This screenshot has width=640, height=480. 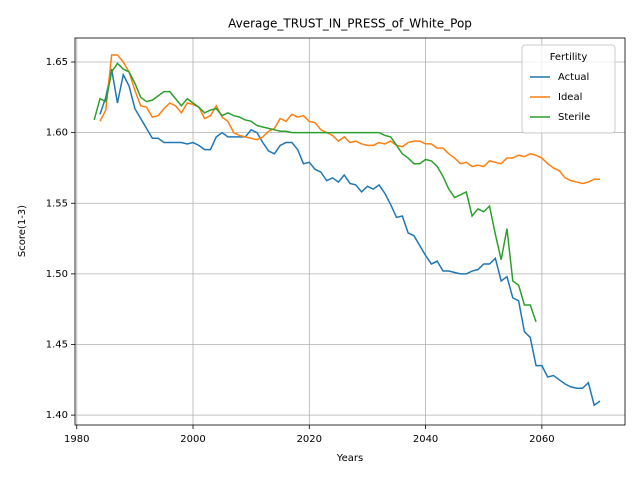 I want to click on x-tick-label: 2060, so click(x=541, y=439).